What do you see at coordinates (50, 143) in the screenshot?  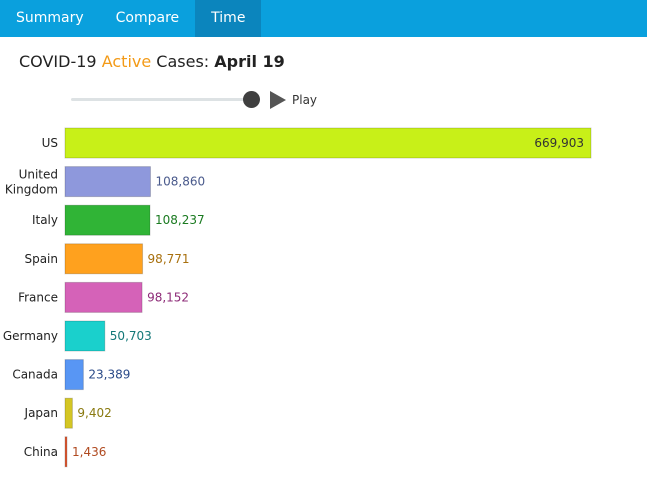 I see `category-label: US` at bounding box center [50, 143].